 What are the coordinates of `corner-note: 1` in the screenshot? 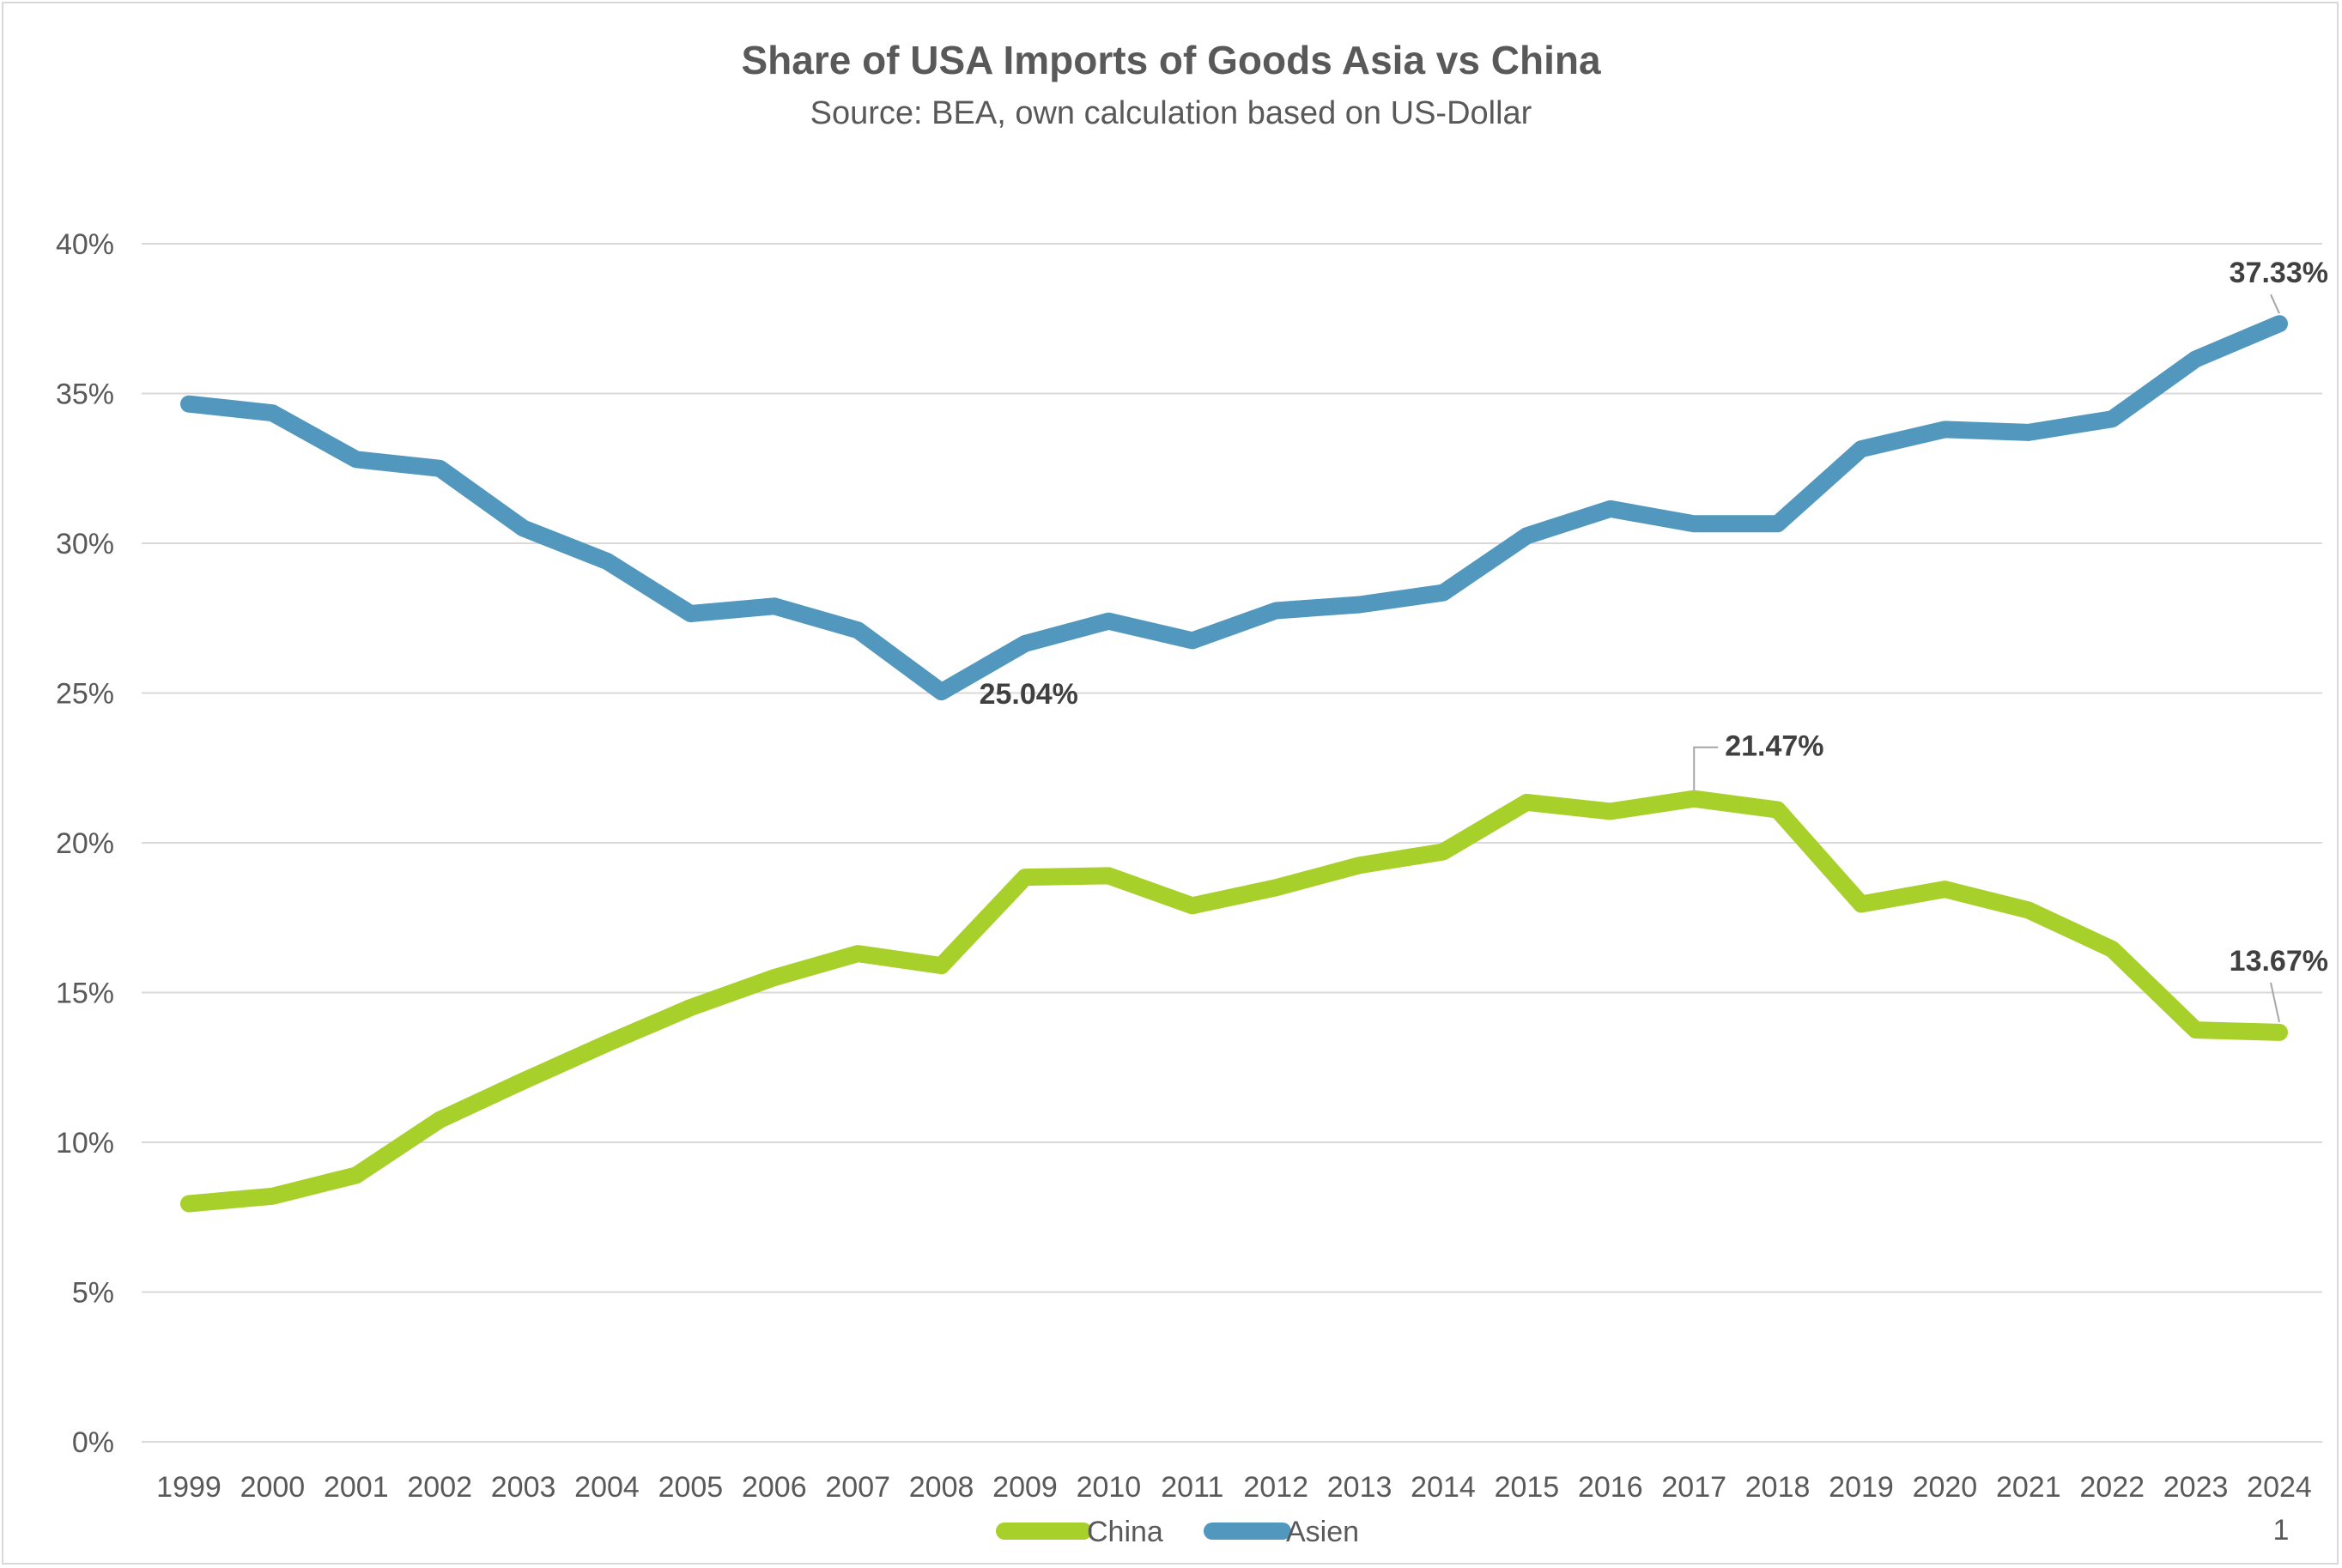 It's located at (2281, 1530).